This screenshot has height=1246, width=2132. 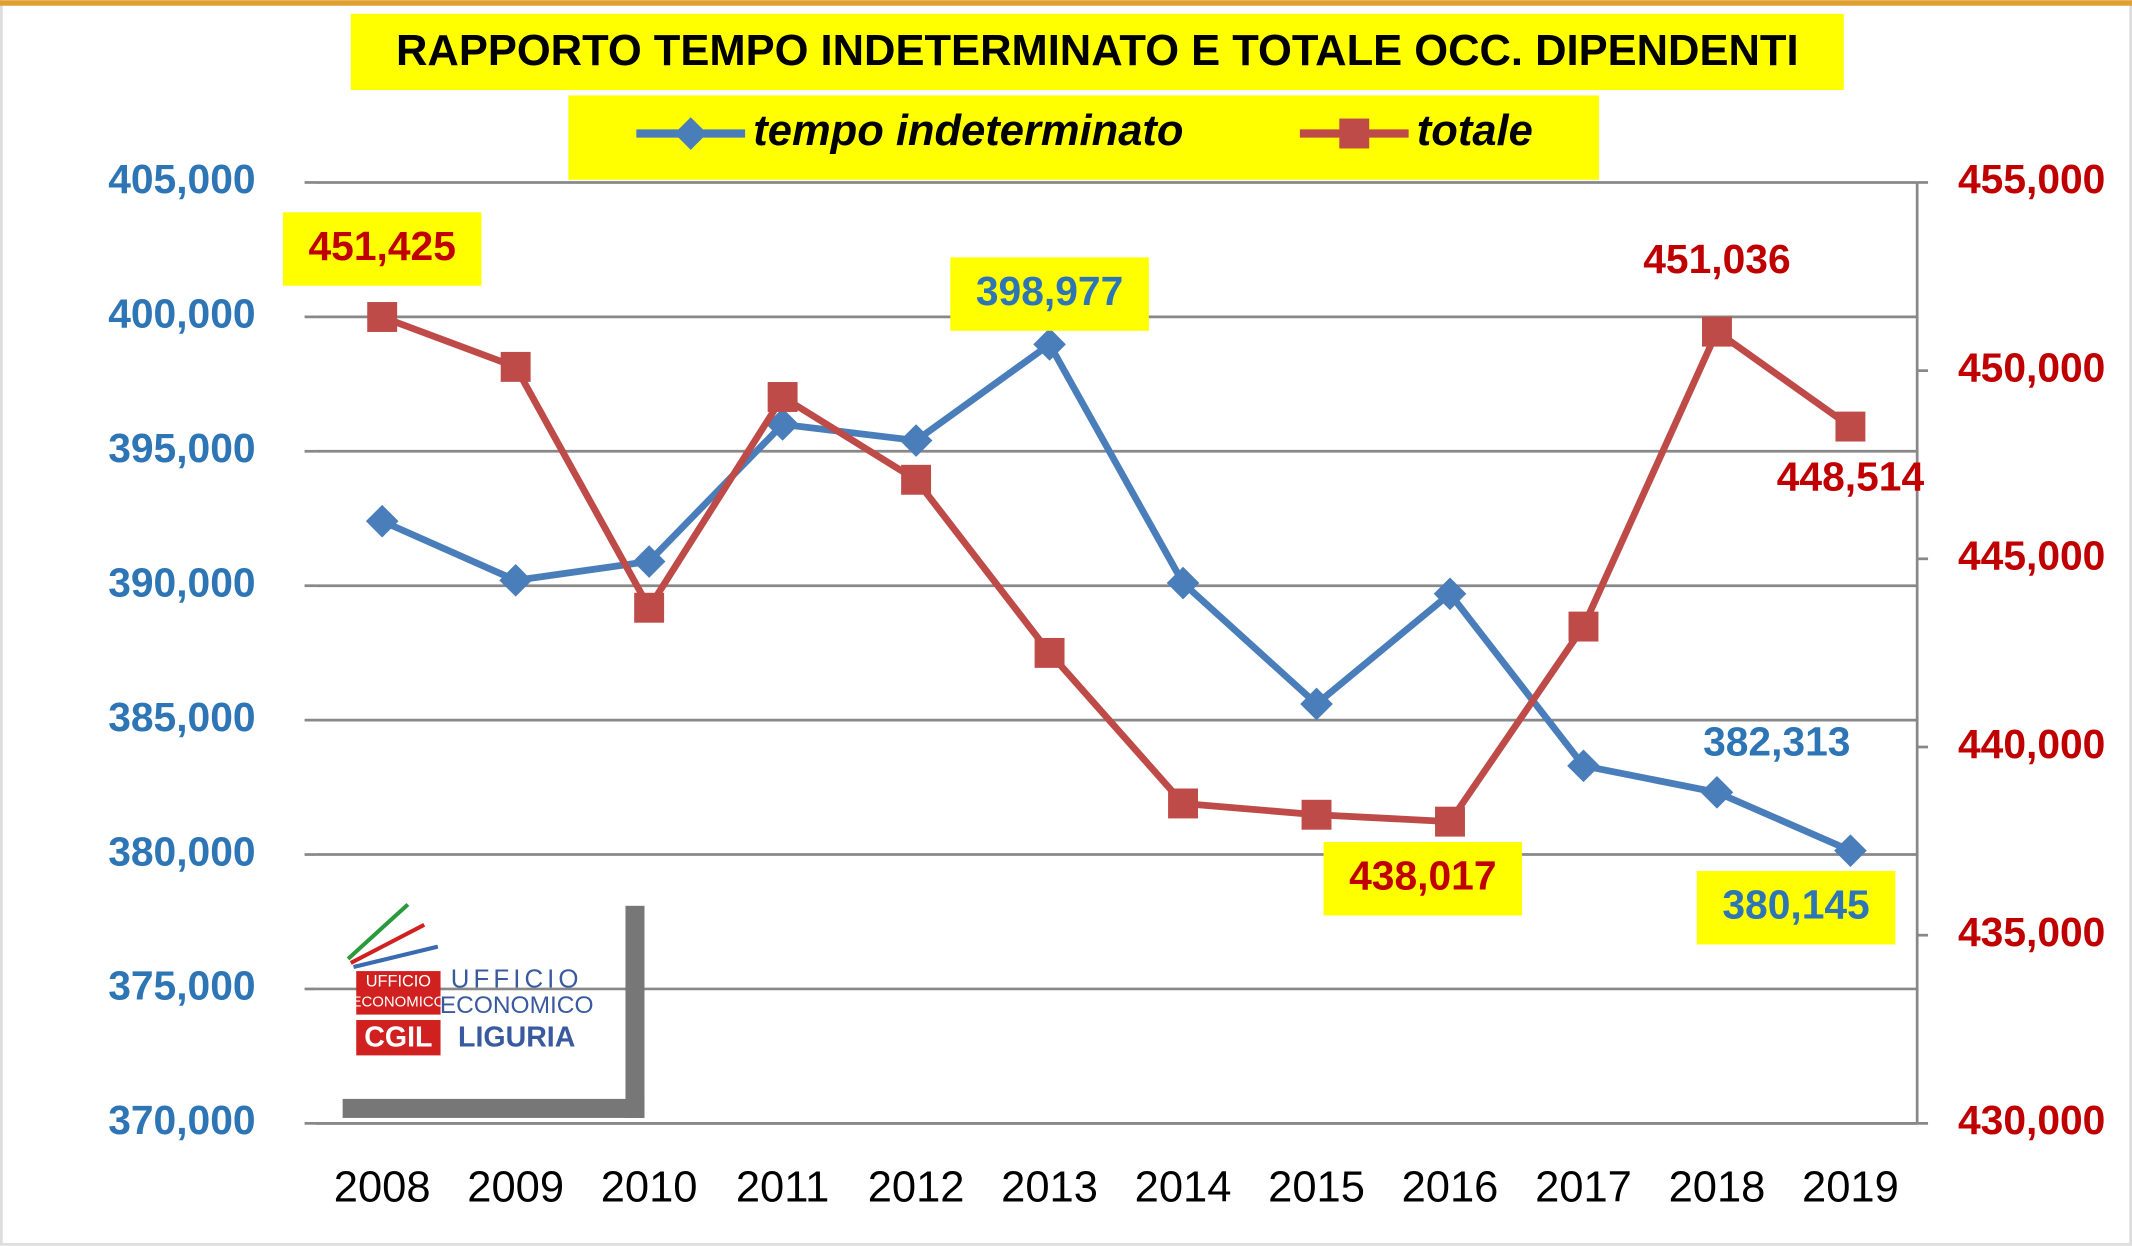 What do you see at coordinates (515, 1187) in the screenshot?
I see `x-tick-label: 2009` at bounding box center [515, 1187].